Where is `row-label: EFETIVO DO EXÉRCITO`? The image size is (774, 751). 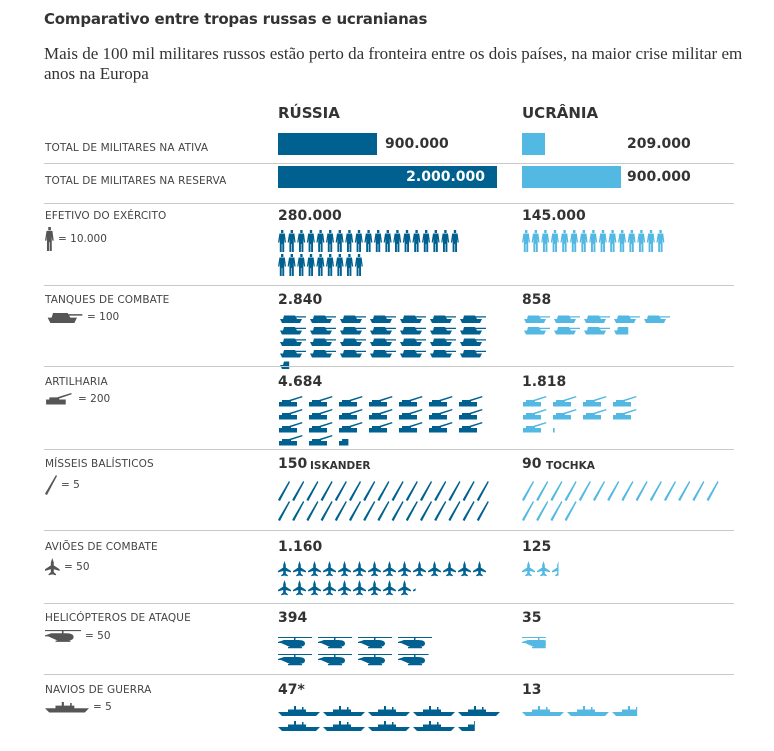
row-label: EFETIVO DO EXÉRCITO is located at coordinates (106, 216).